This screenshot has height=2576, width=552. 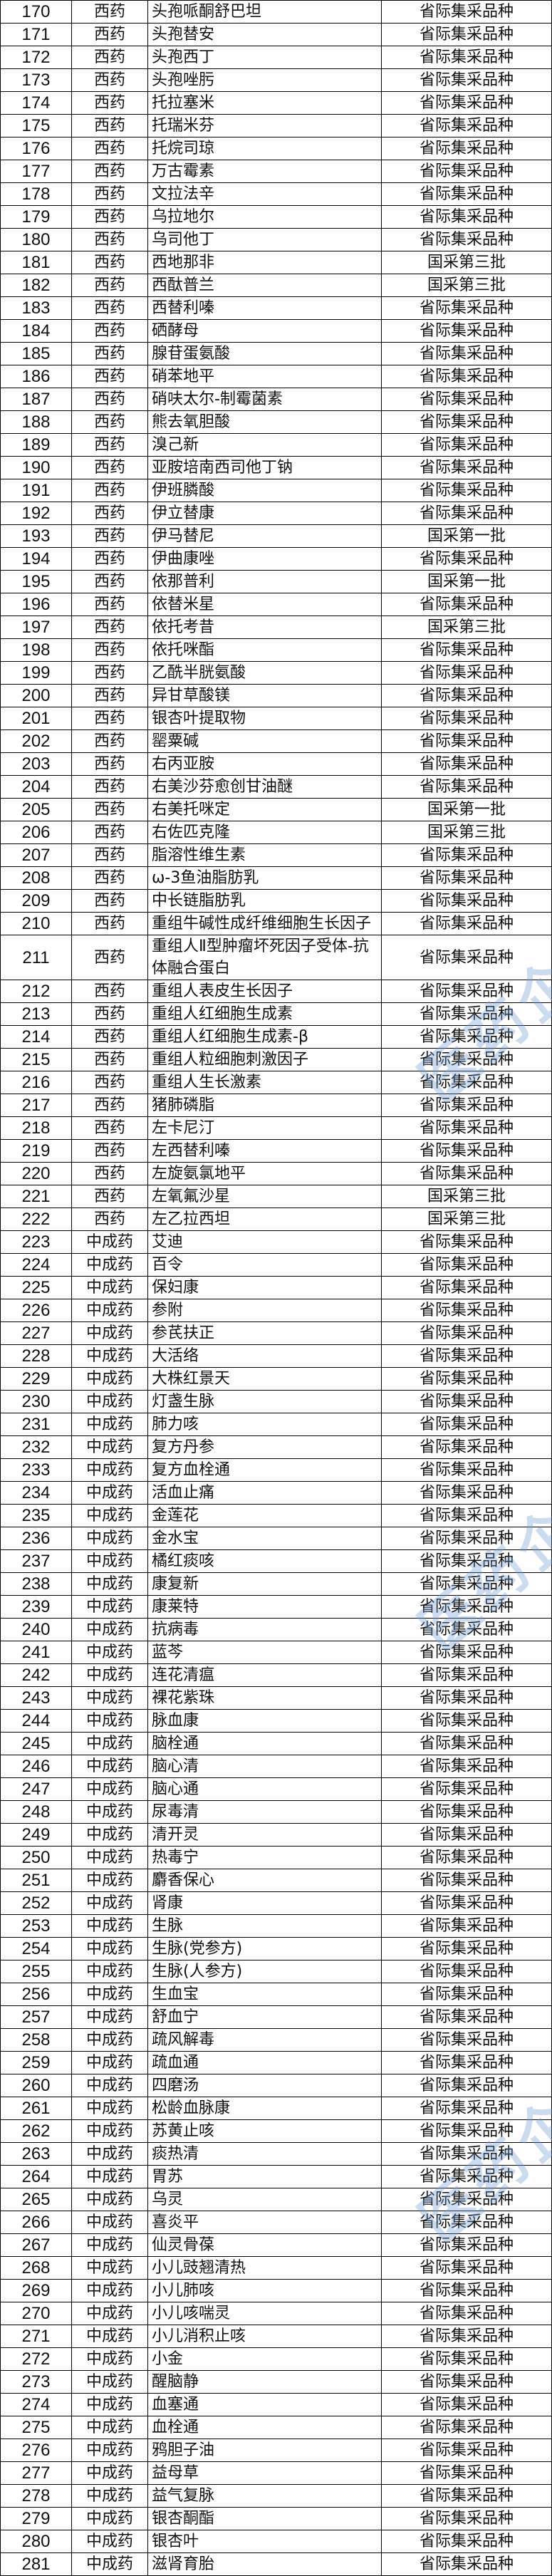 I want to click on row-number: 276, so click(x=36, y=2450).